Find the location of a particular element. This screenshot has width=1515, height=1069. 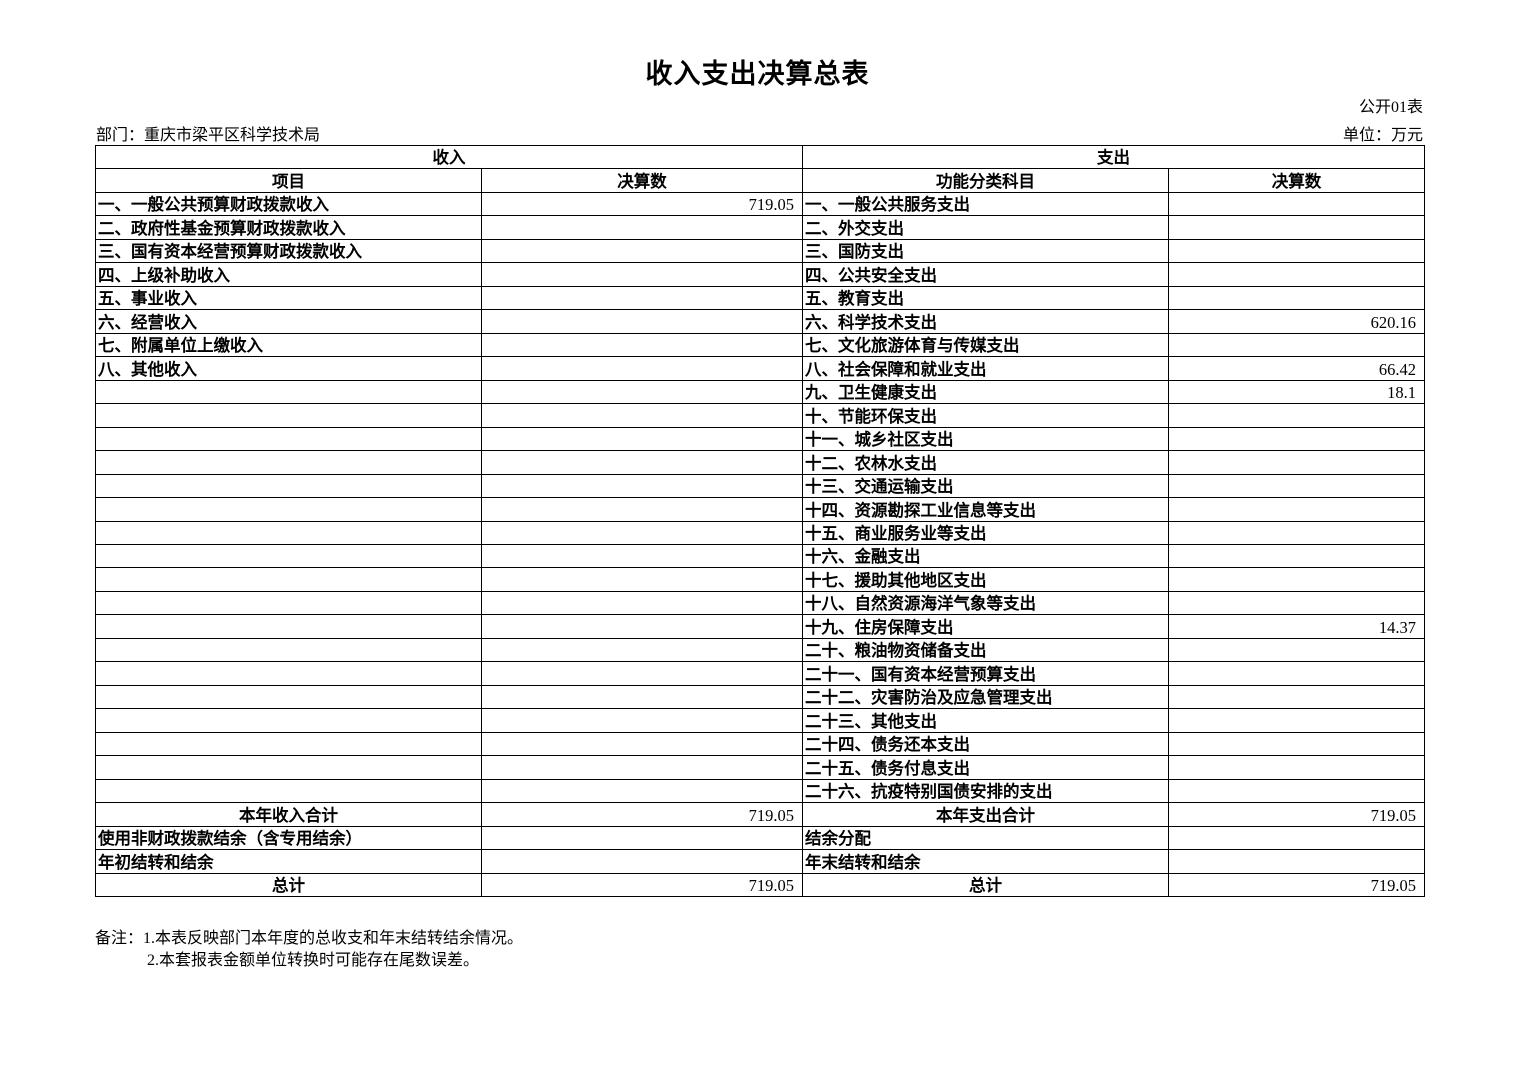

unit-label: 单位：万元 is located at coordinates (1382, 135).